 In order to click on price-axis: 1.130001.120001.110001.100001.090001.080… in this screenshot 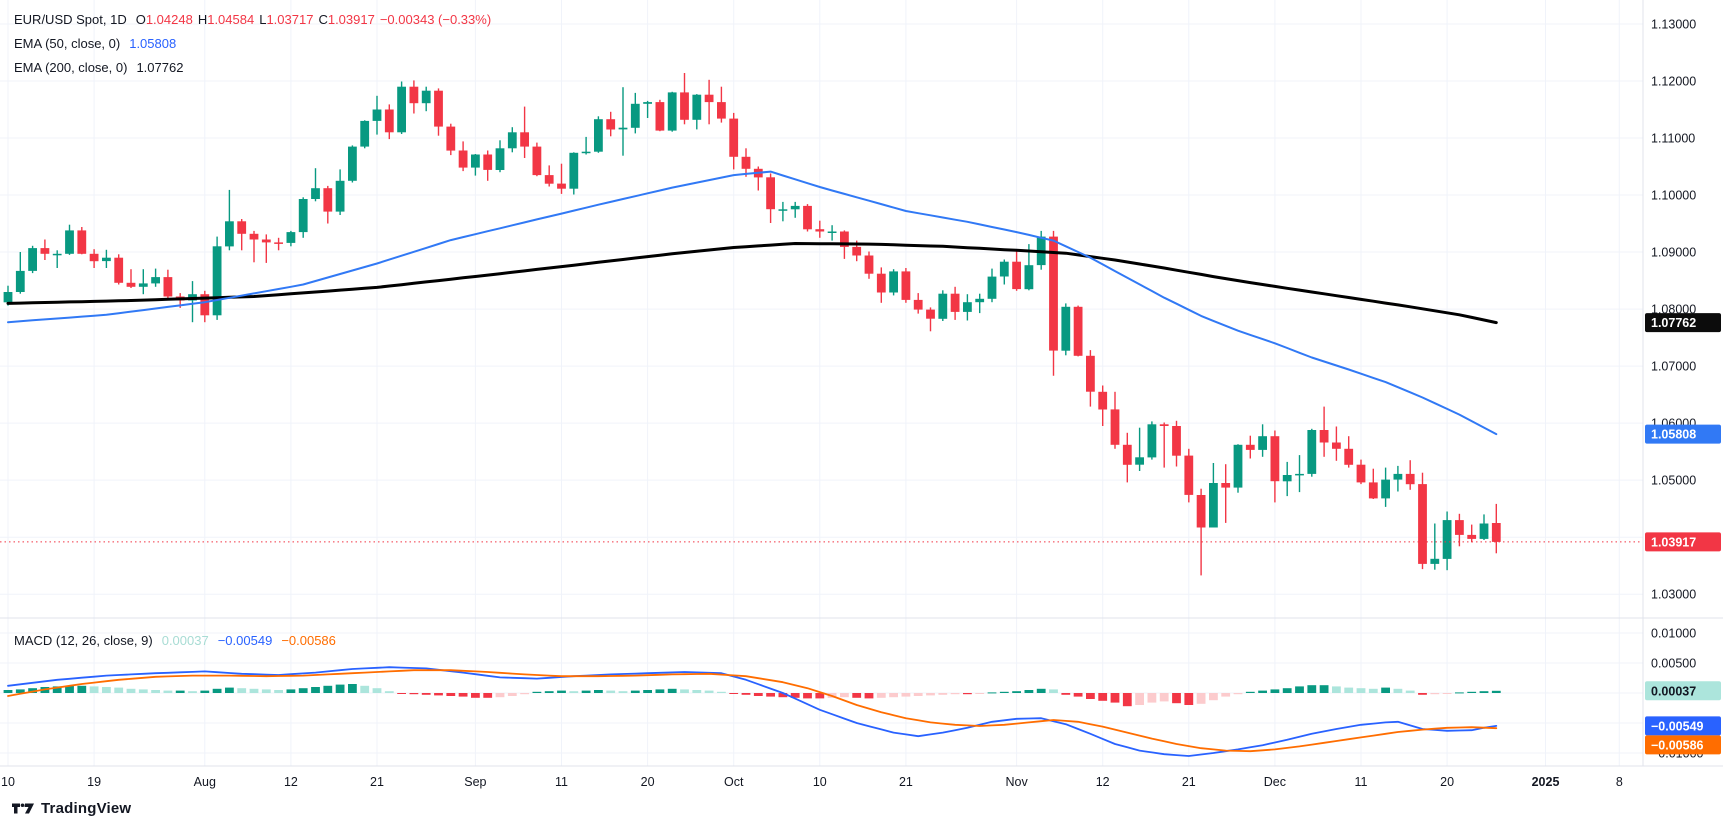, I will do `click(1673, 310)`.